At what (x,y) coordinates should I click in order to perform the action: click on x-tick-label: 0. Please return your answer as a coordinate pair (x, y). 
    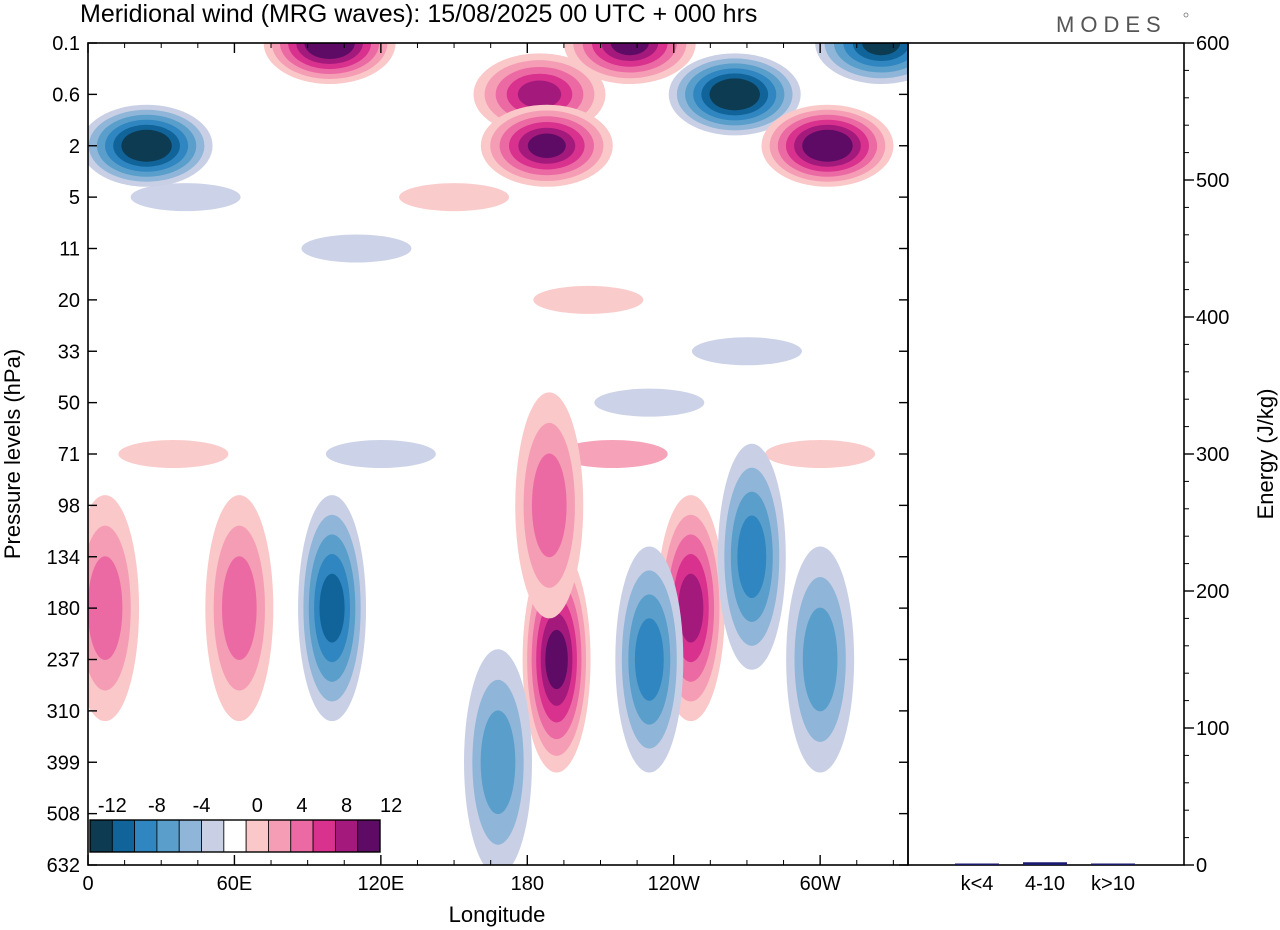
    Looking at the image, I should click on (87, 884).